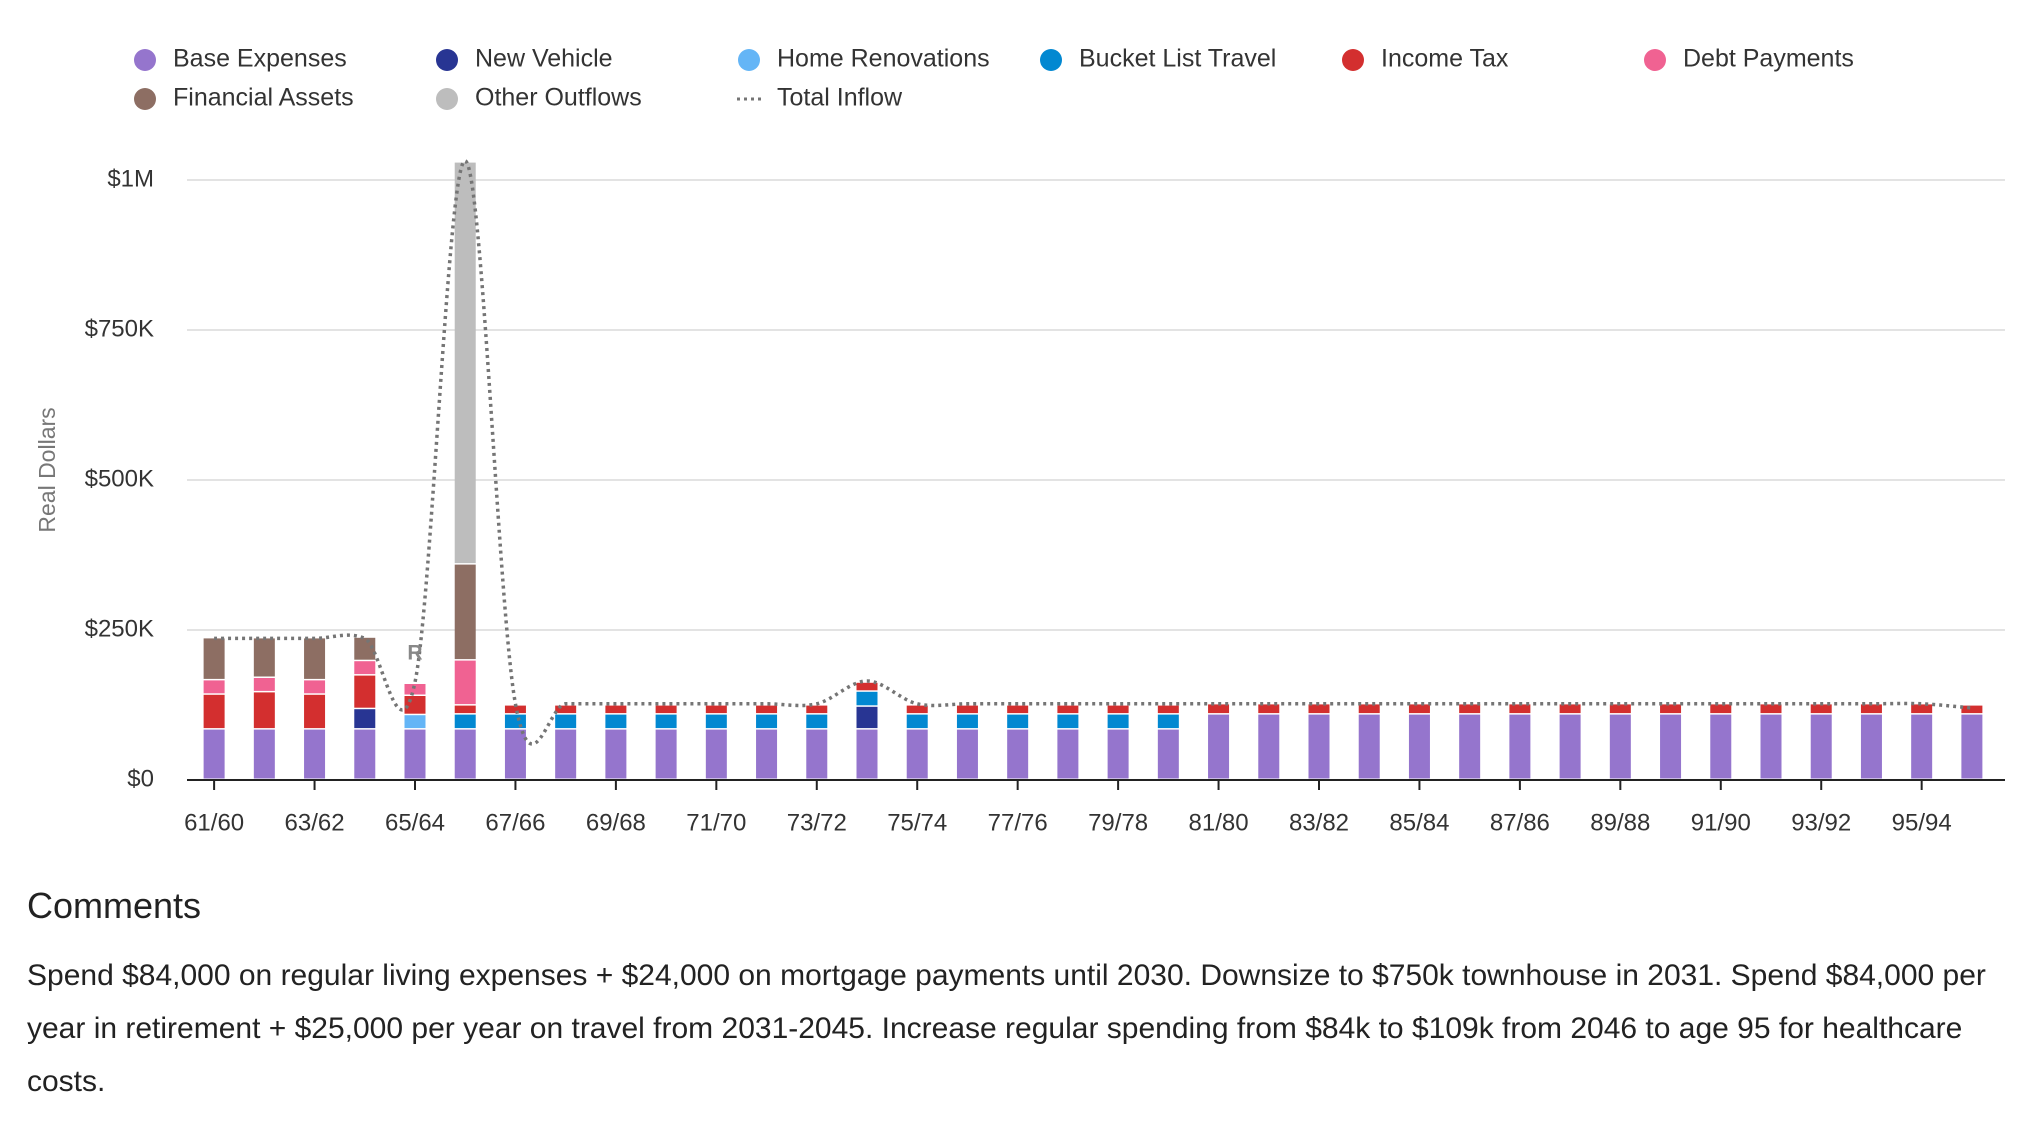 This screenshot has width=2018, height=1128. Describe the element at coordinates (817, 822) in the screenshot. I see `x-tick-label: 73/72` at that location.